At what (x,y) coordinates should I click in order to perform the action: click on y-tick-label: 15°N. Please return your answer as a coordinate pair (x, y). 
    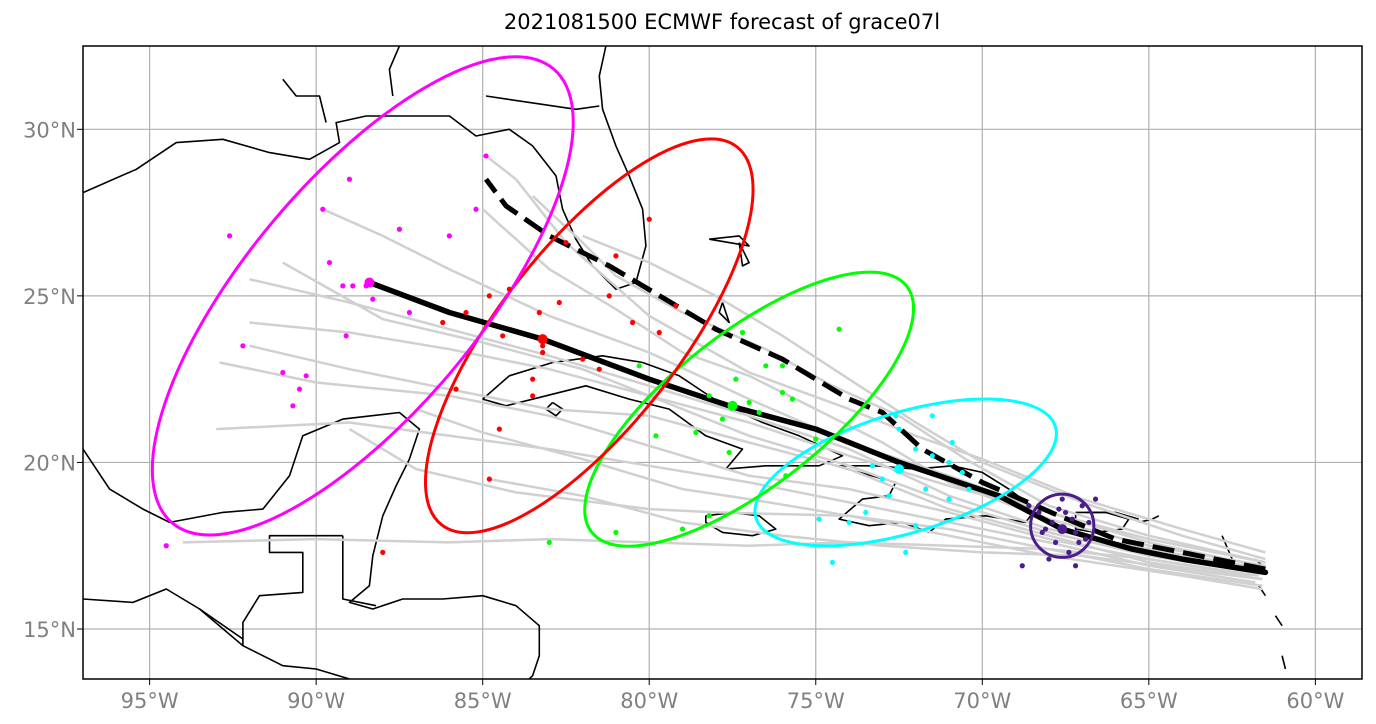
    Looking at the image, I should click on (49, 630).